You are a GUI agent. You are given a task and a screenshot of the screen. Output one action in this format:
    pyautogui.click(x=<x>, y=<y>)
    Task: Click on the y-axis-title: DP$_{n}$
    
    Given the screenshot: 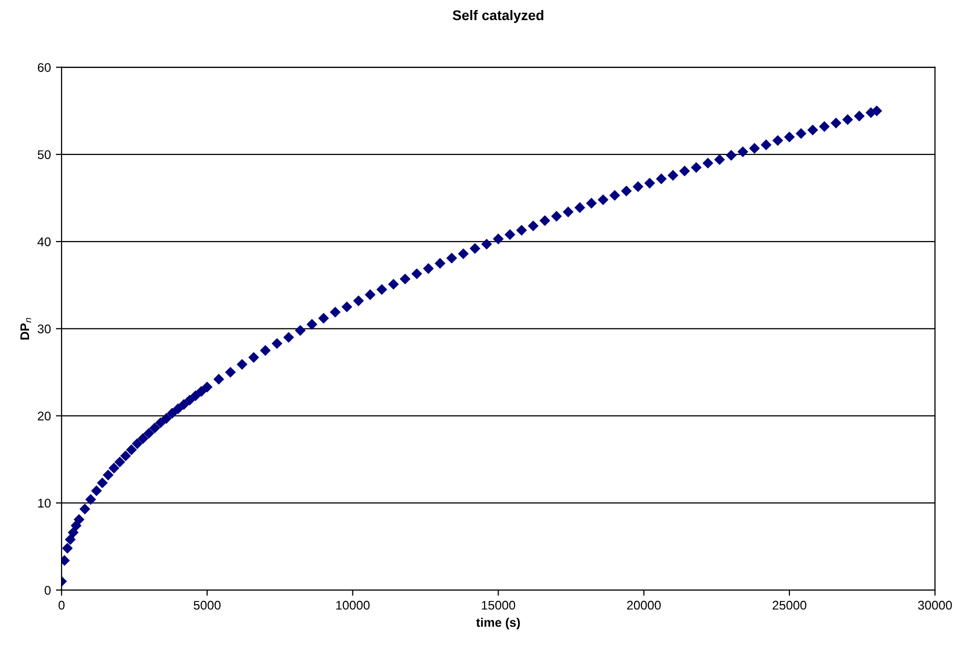 What is the action you would take?
    pyautogui.click(x=26, y=329)
    